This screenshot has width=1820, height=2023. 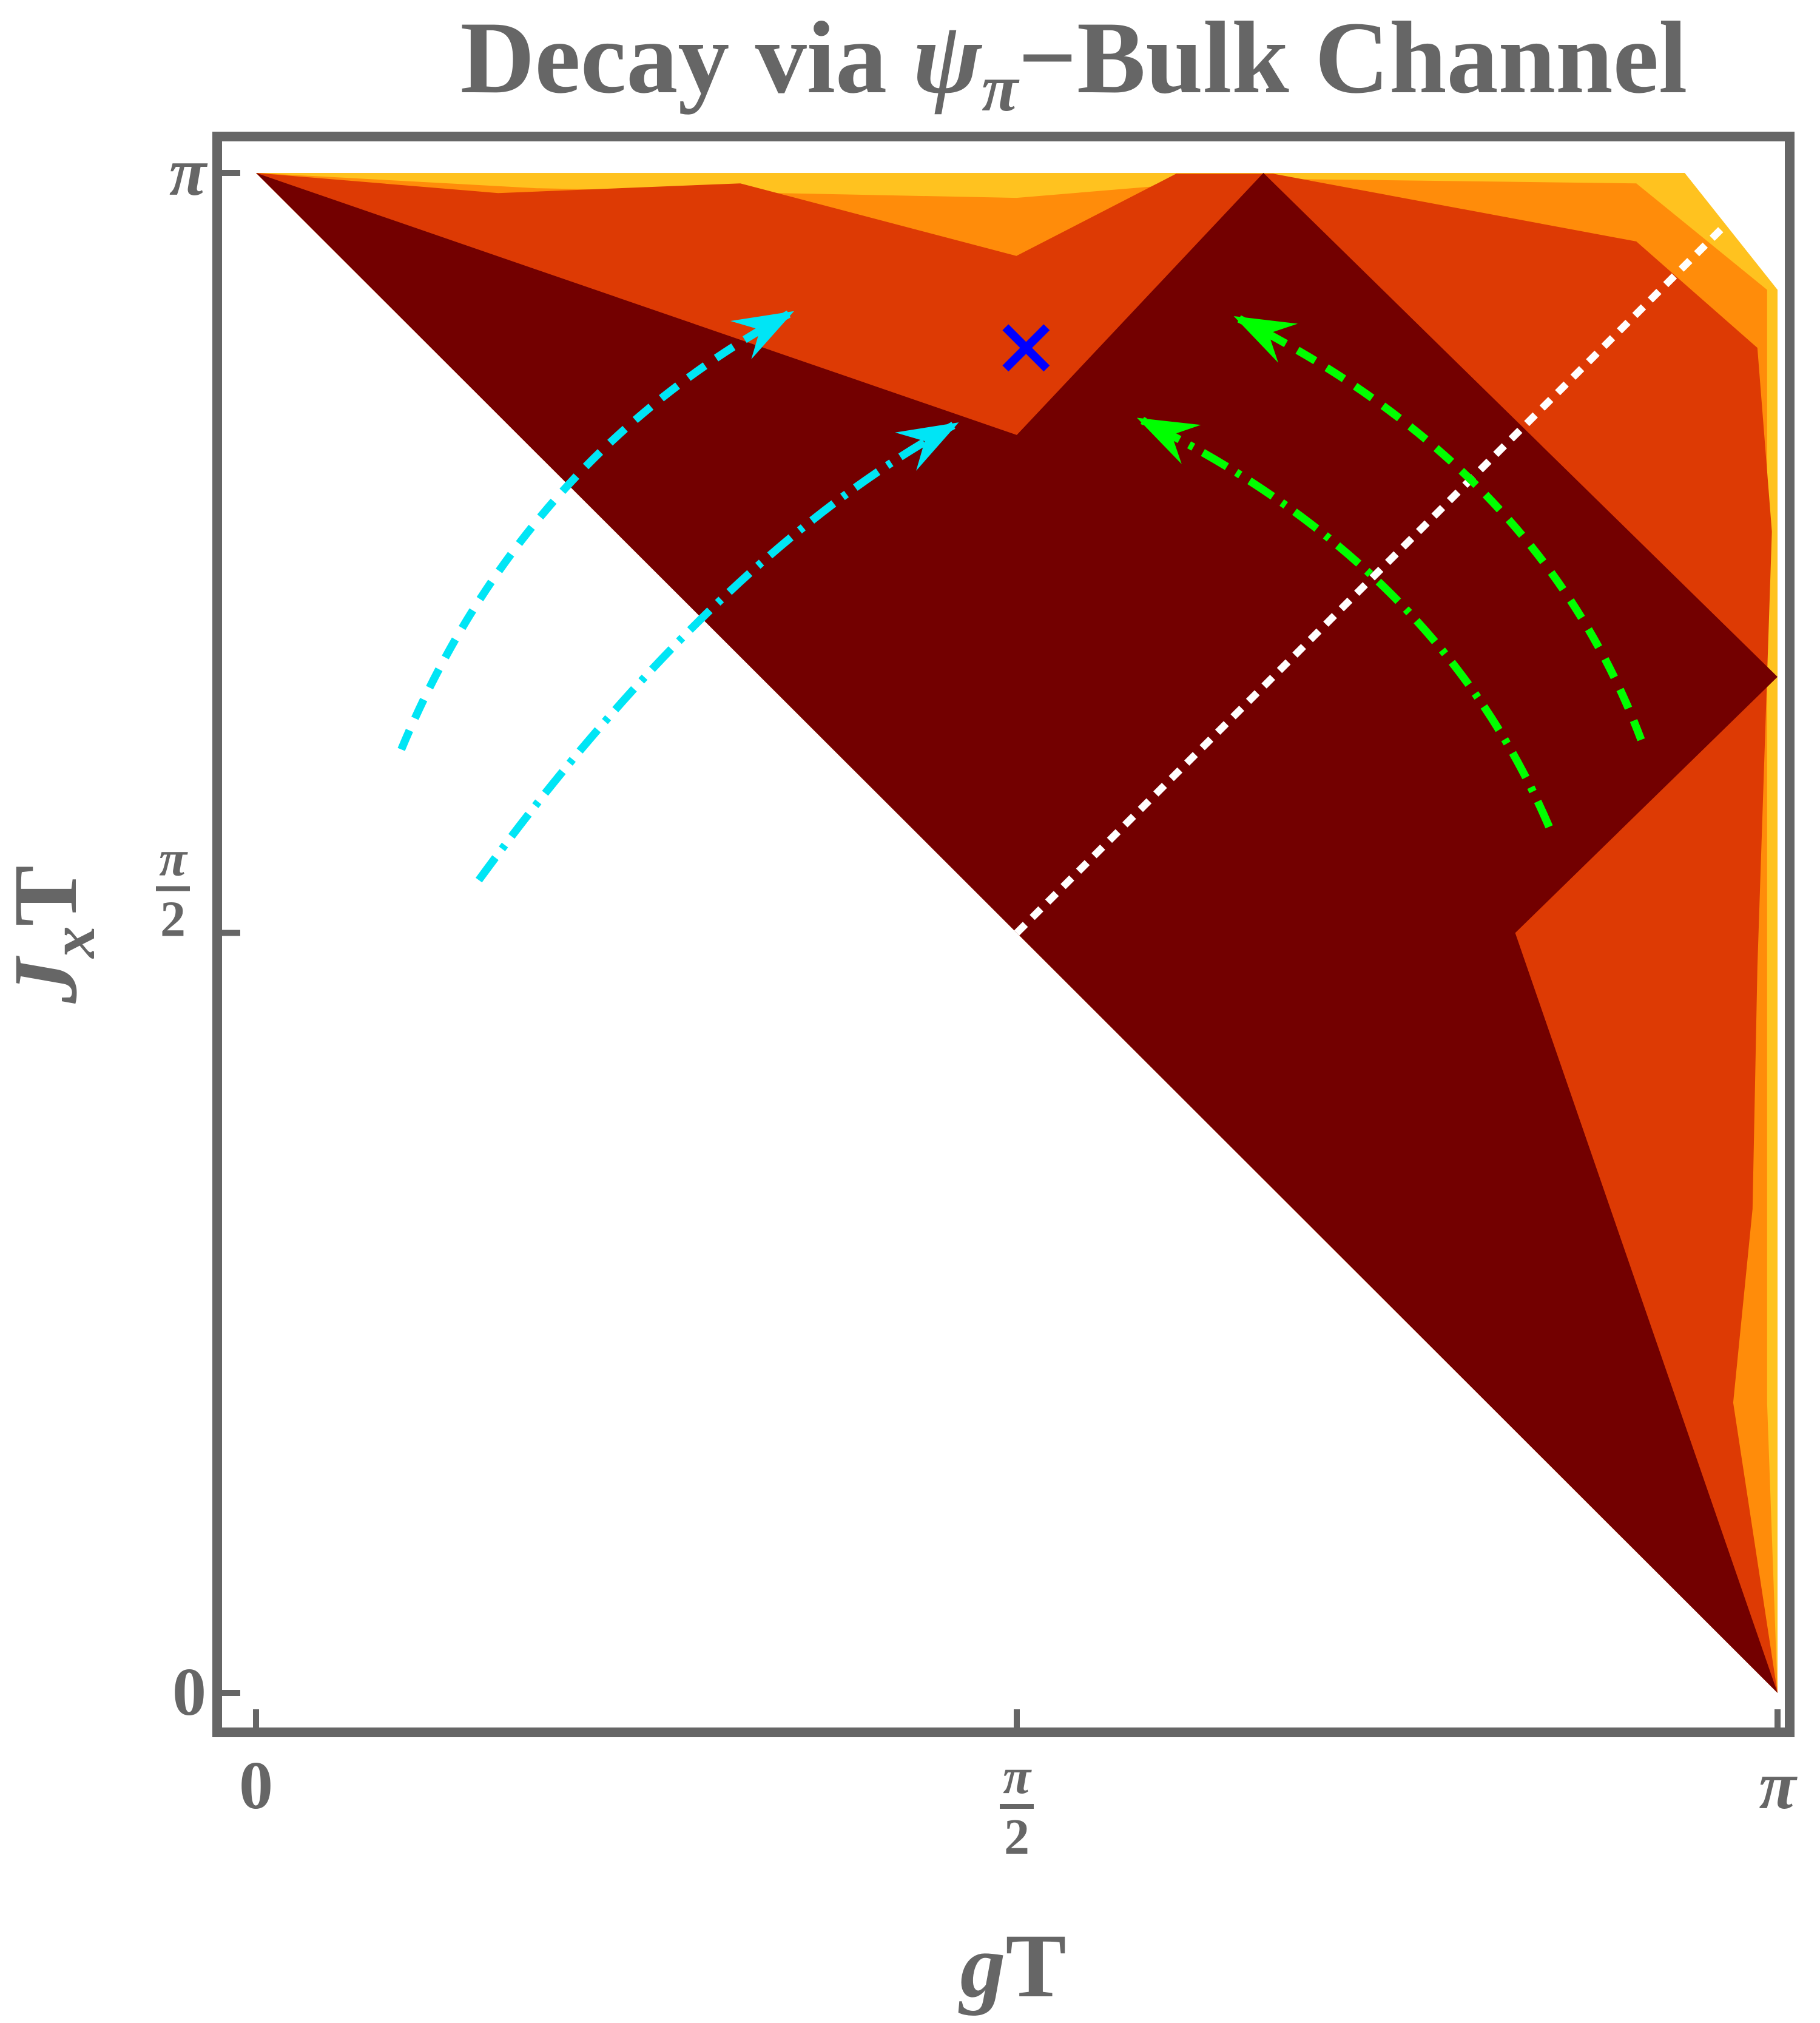 I want to click on x-axis-label: gT, so click(x=1012, y=1966).